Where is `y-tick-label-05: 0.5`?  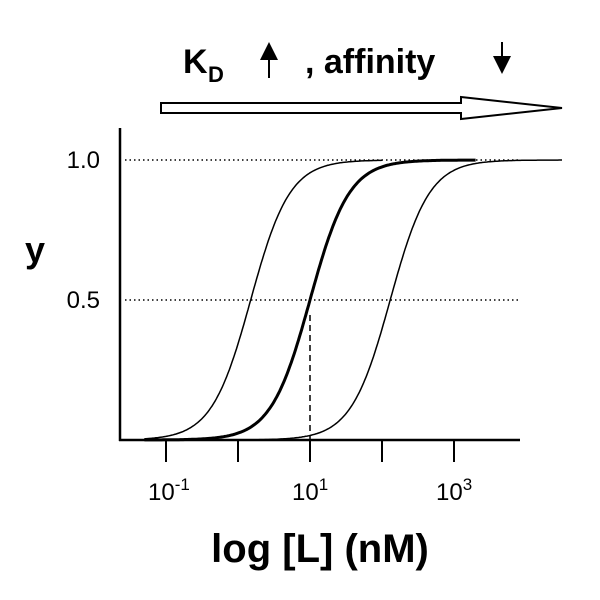 y-tick-label-05: 0.5 is located at coordinates (83, 300).